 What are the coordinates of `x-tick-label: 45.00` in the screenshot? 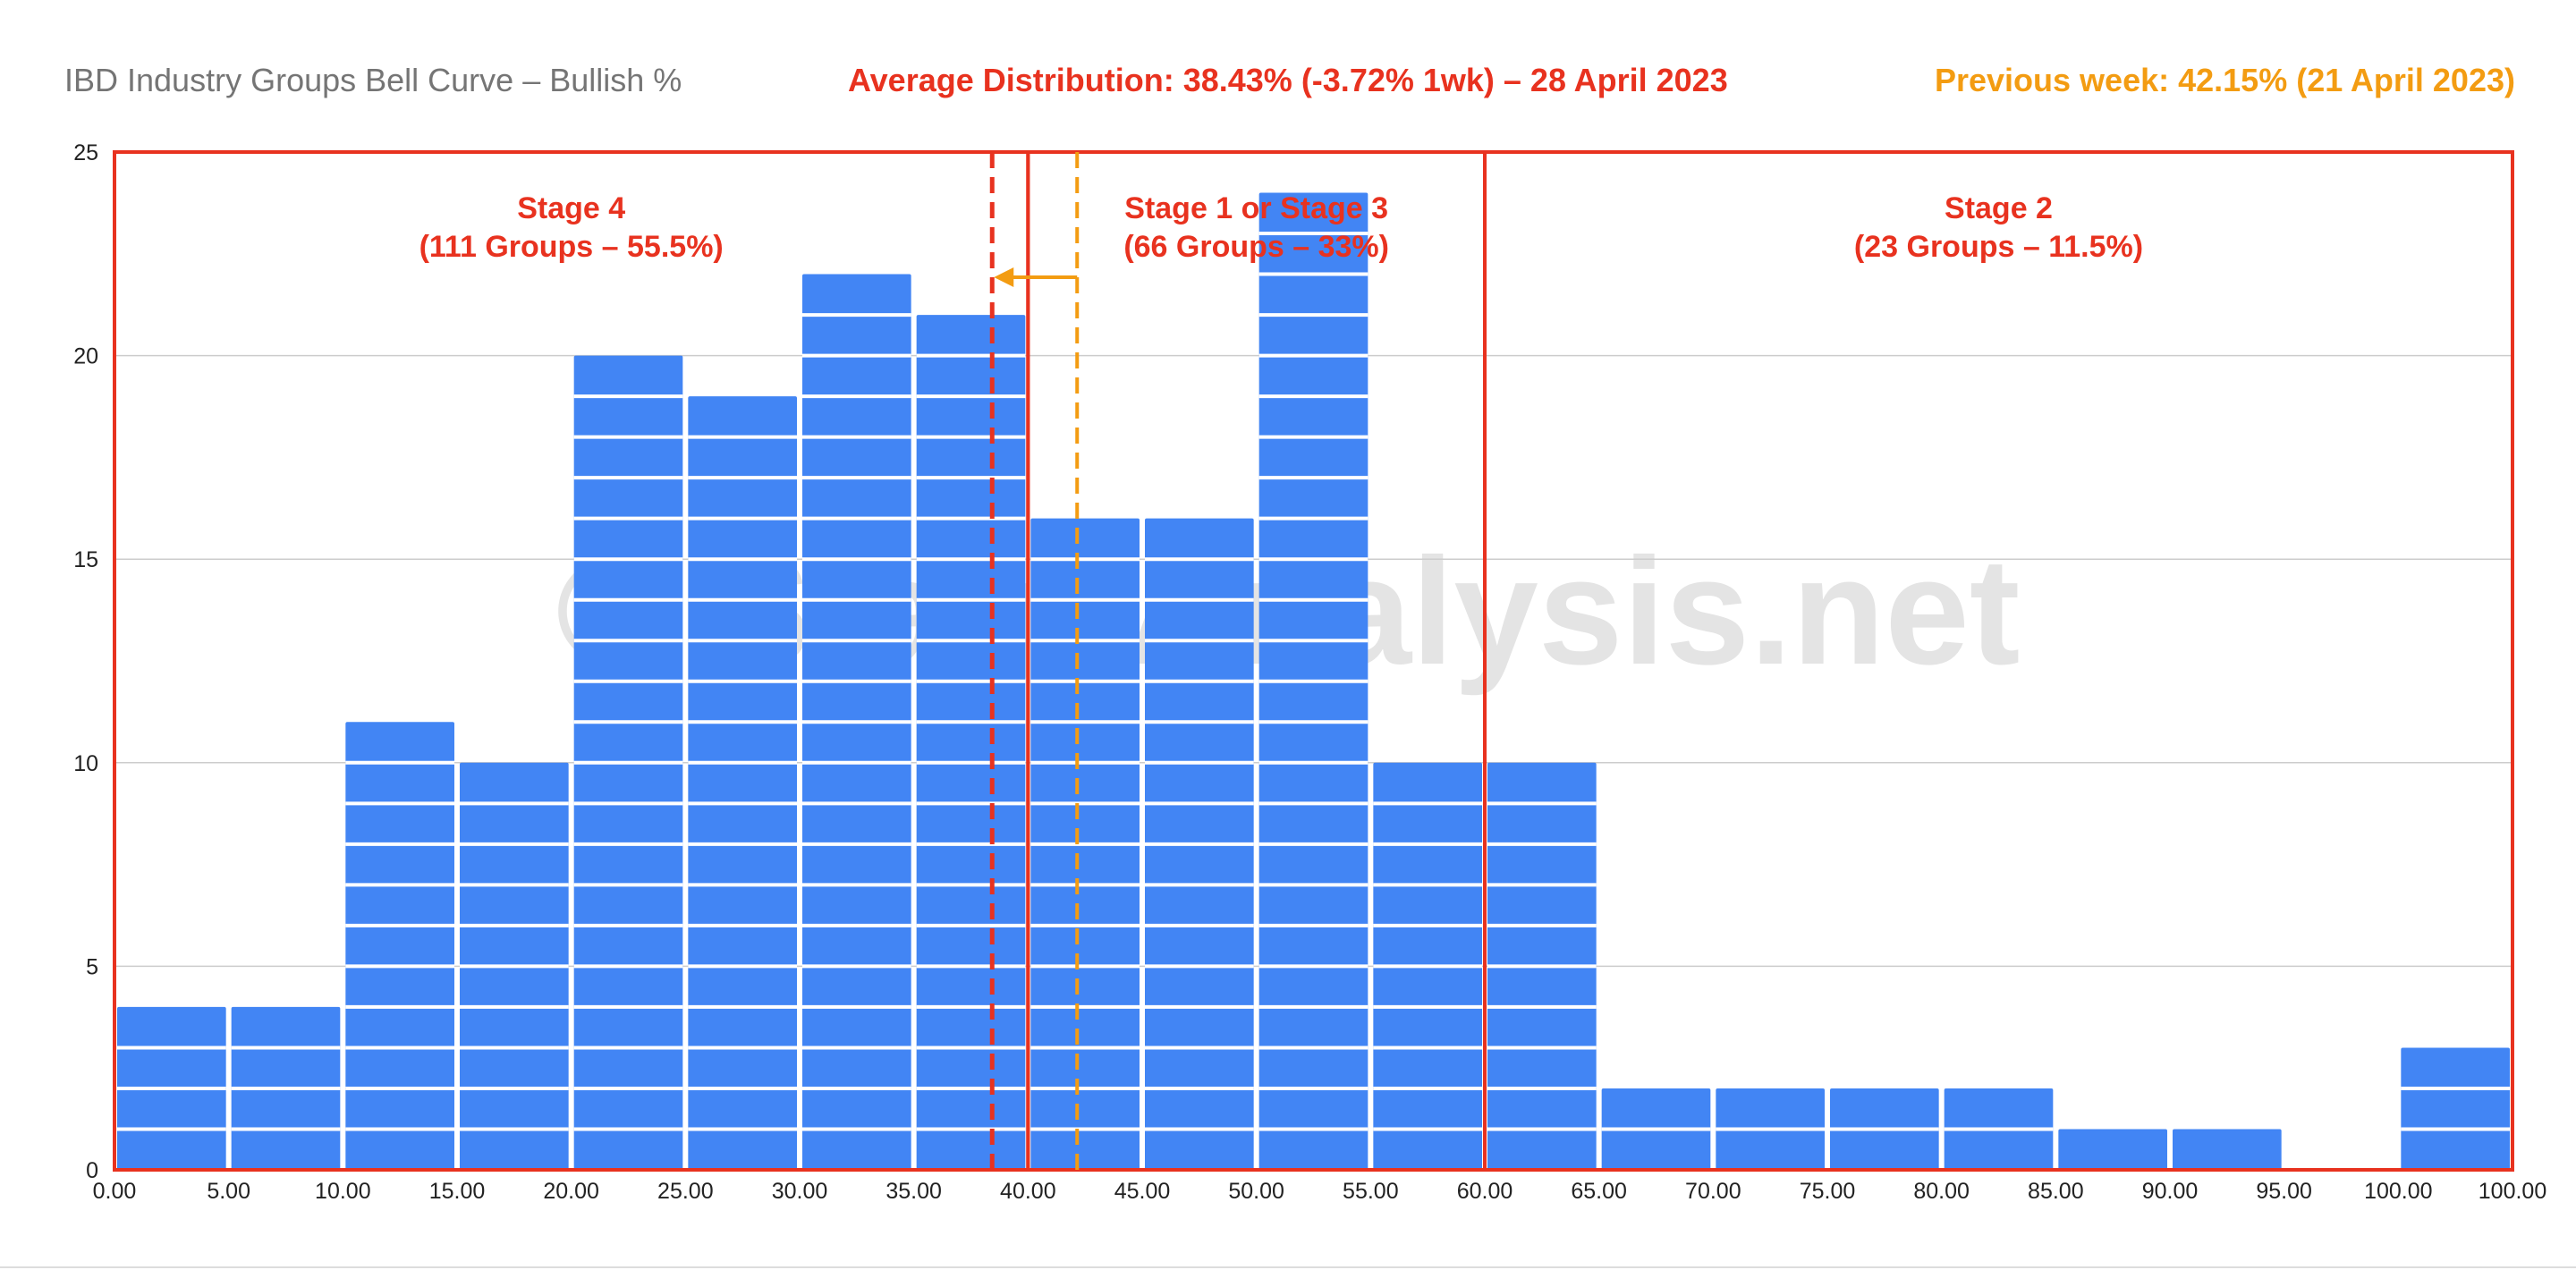 It's located at (1142, 1191).